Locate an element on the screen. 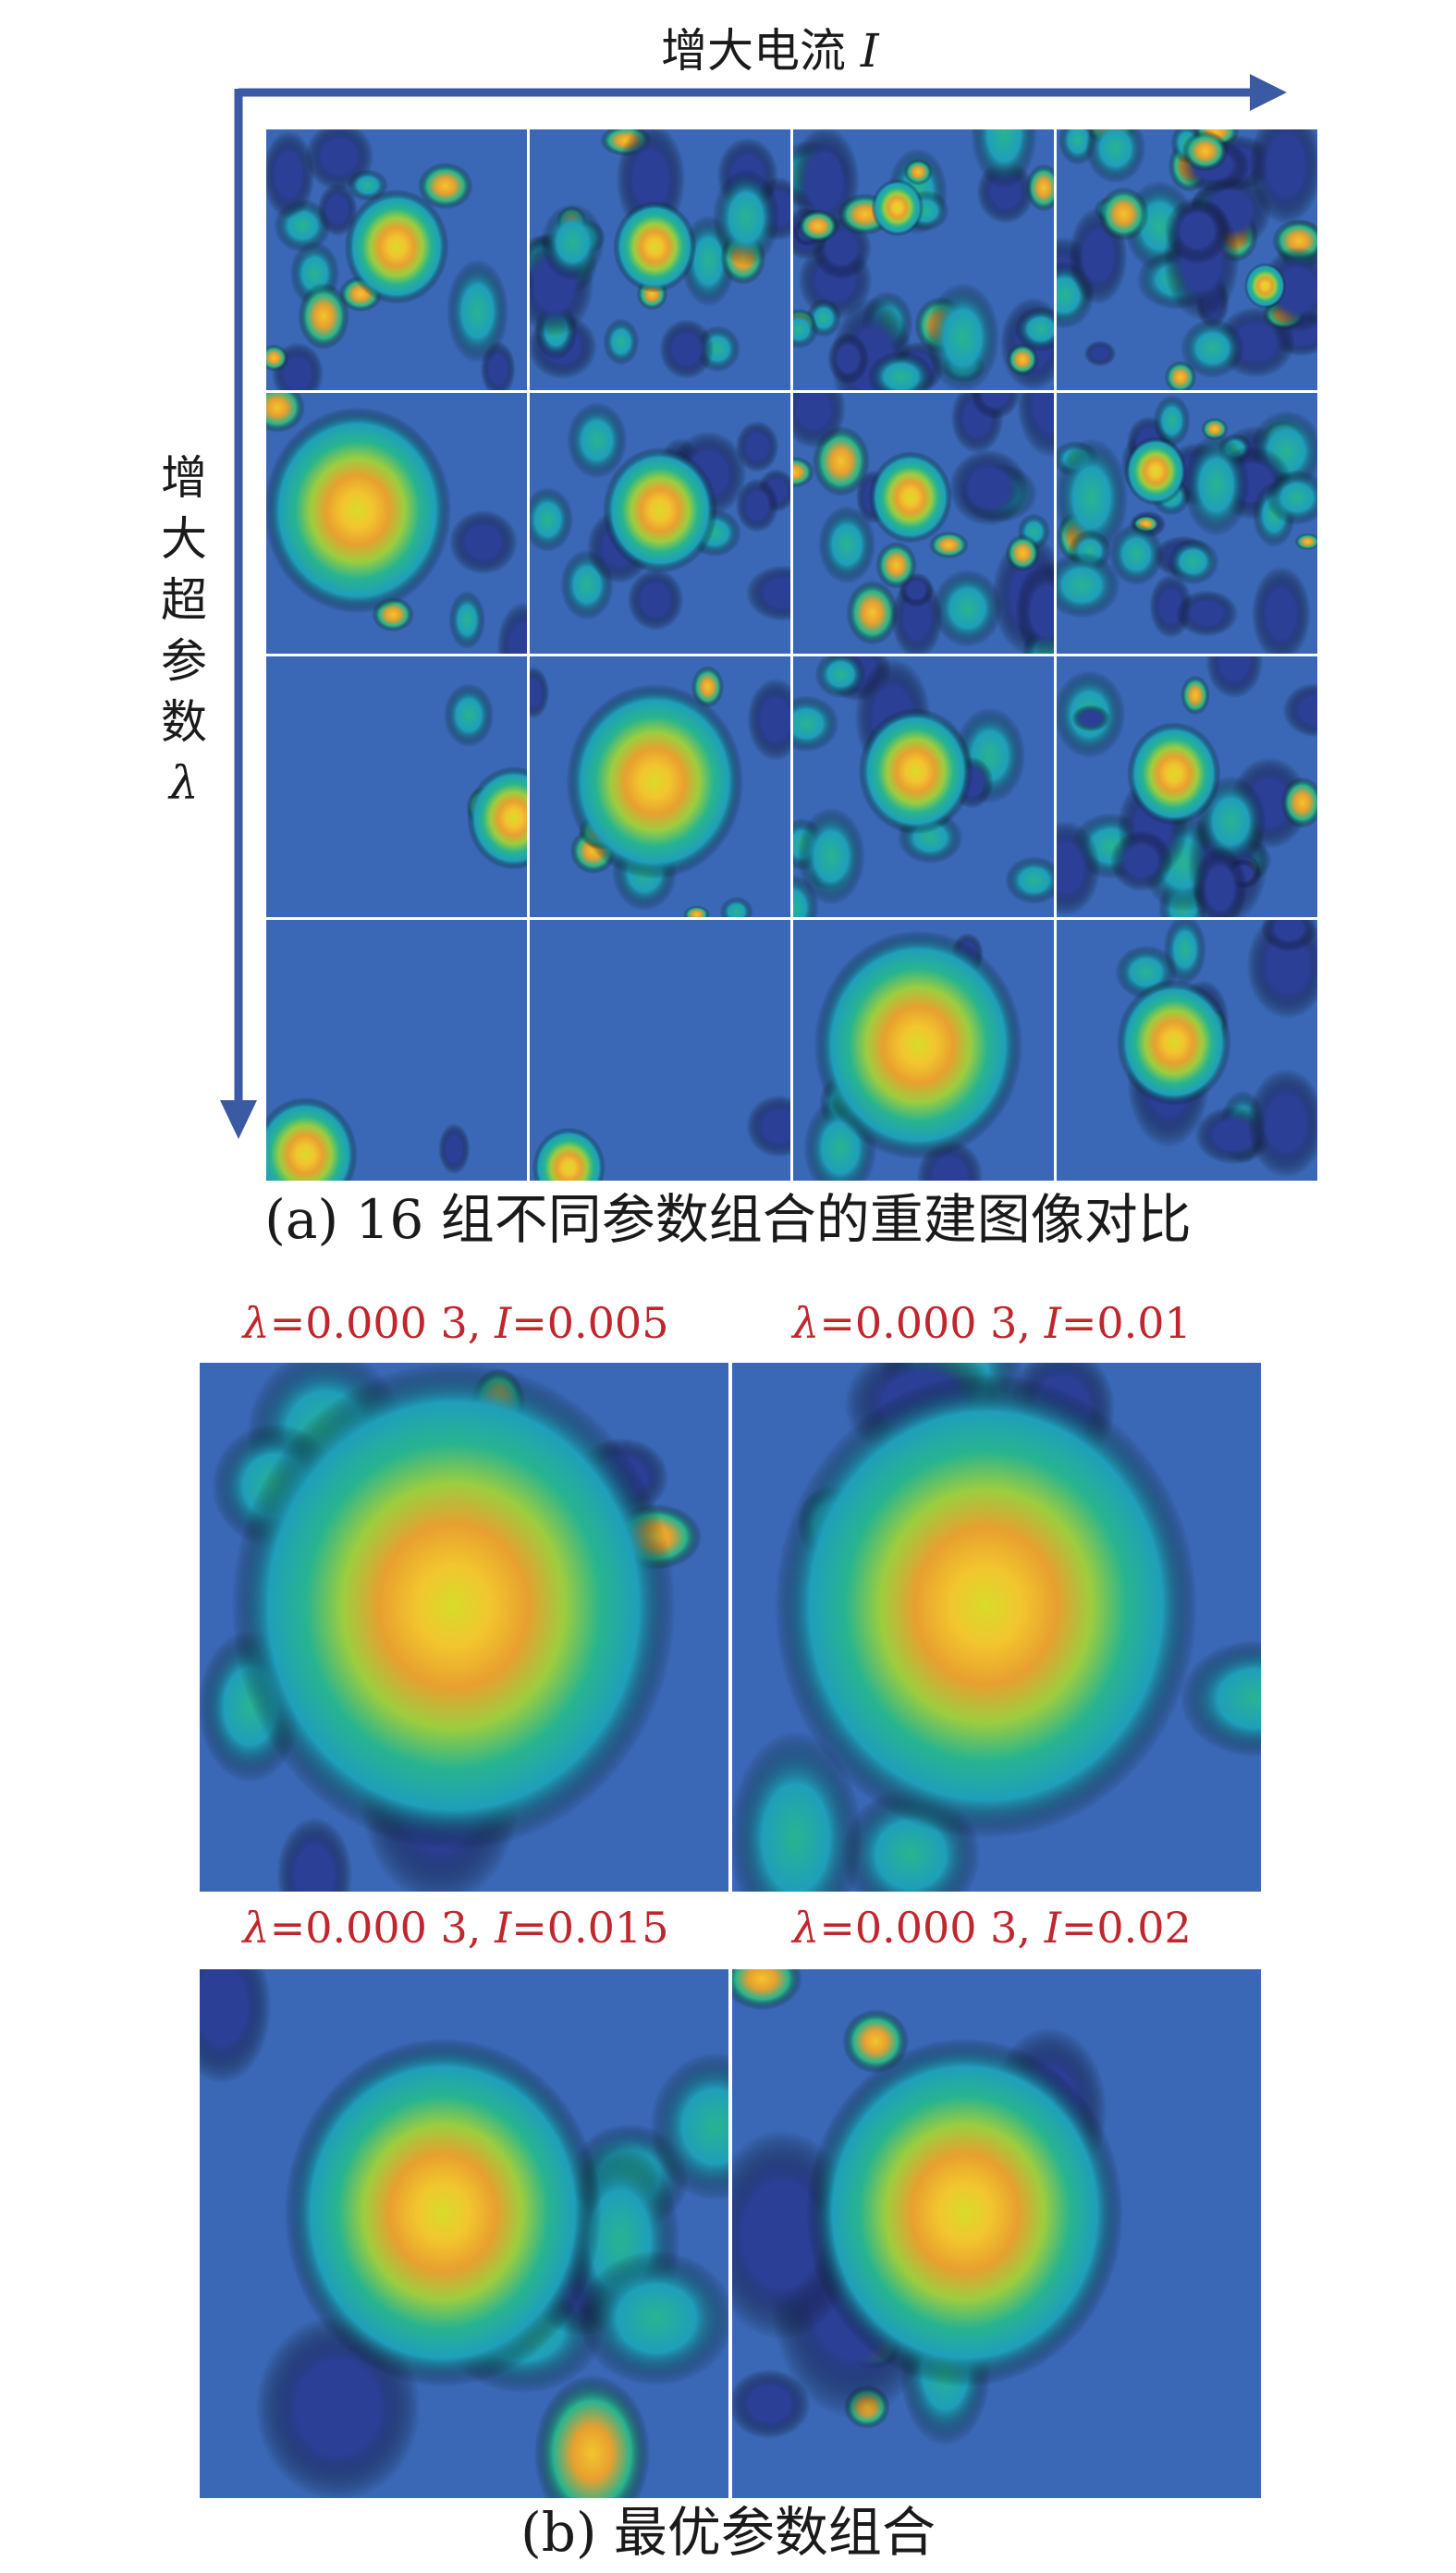  best-label-1: λ=0.000 3, I=0.005 is located at coordinates (455, 1323).